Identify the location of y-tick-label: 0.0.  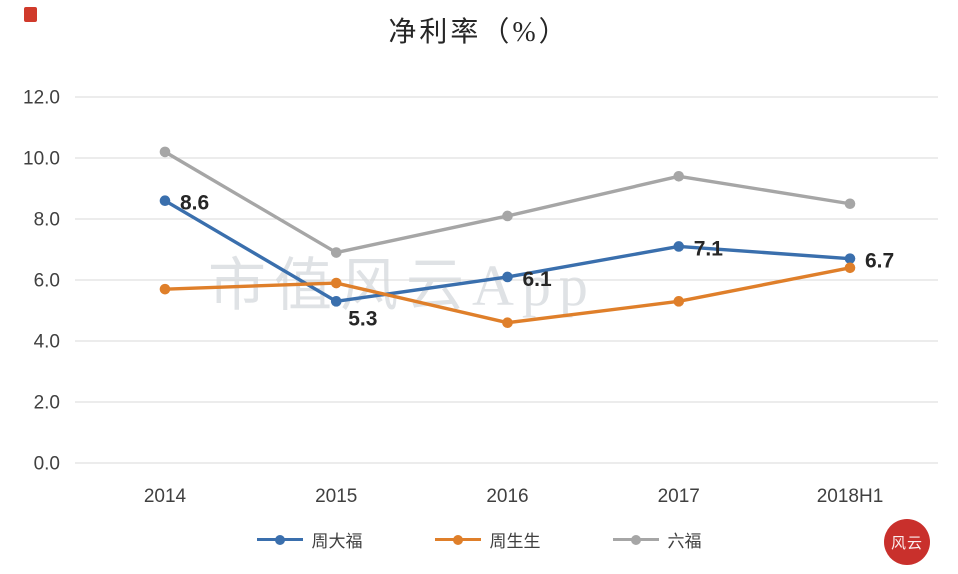
(47, 464).